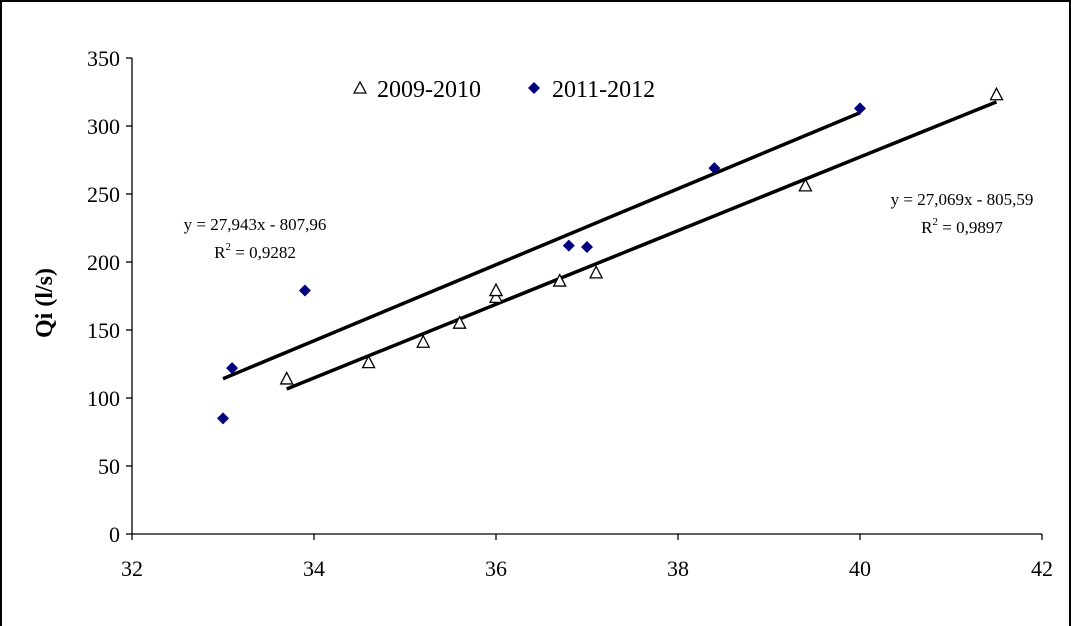  Describe the element at coordinates (103, 398) in the screenshot. I see `y-tick-label: 100` at that location.